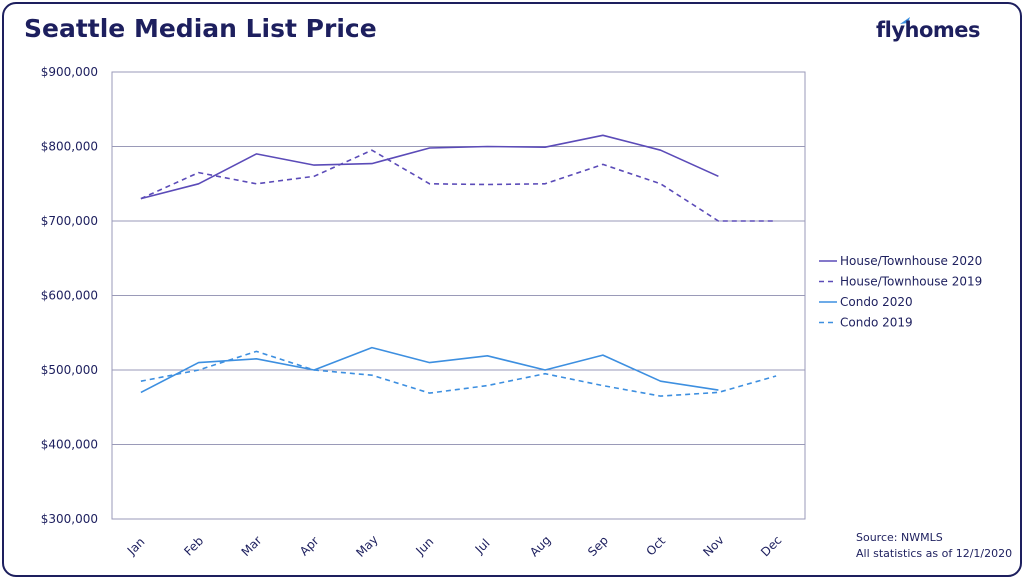 This screenshot has width=1024, height=579. I want to click on y-tick-label: $300,000, so click(69, 519).